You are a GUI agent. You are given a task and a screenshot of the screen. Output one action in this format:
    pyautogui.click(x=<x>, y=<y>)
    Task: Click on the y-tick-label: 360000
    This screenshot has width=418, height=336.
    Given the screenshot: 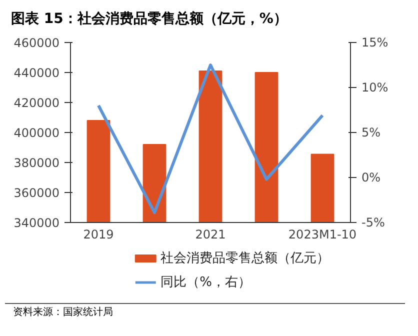 What is the action you would take?
    pyautogui.click(x=37, y=193)
    